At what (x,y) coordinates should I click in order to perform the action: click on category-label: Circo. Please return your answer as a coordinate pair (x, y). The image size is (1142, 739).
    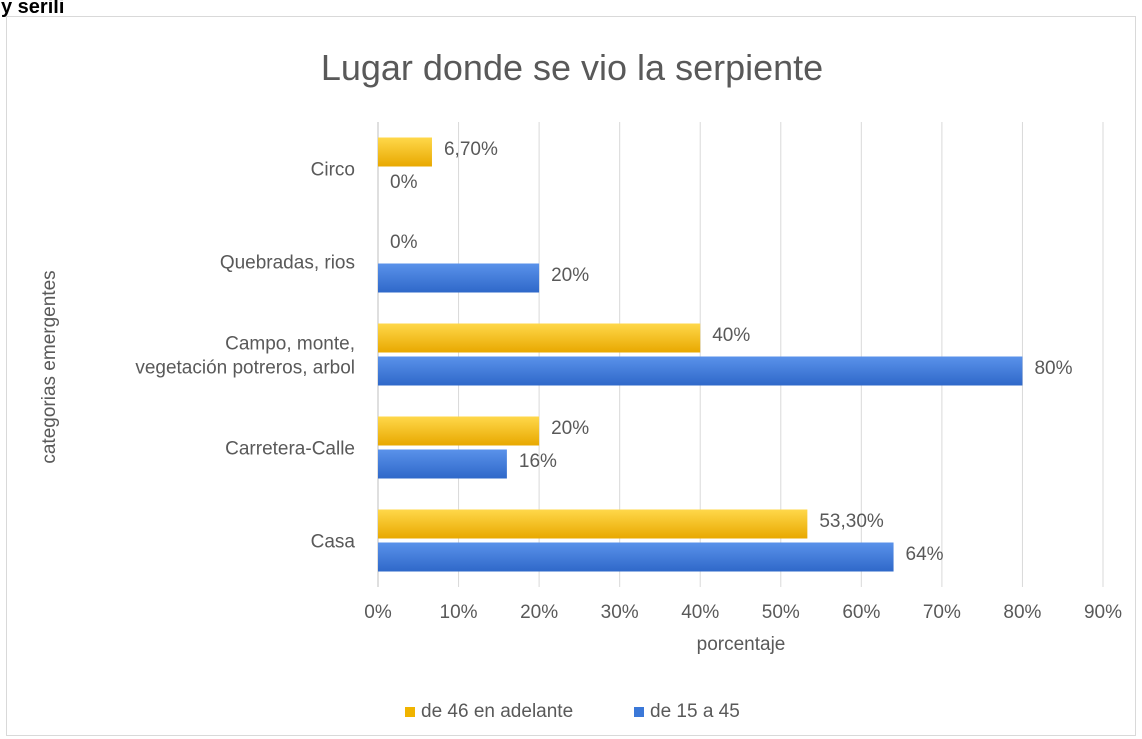
    Looking at the image, I should click on (333, 170).